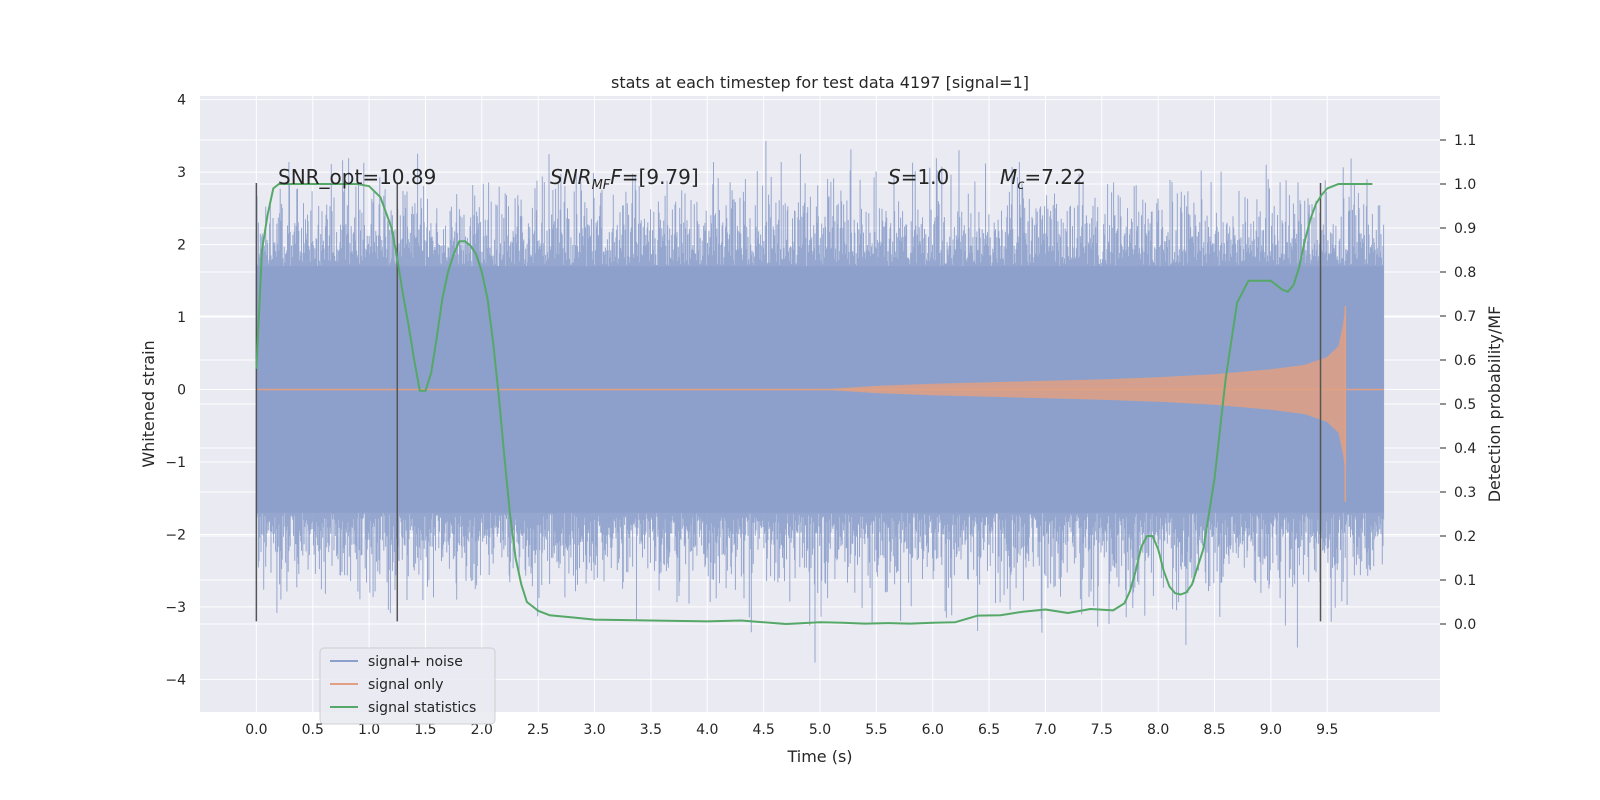 This screenshot has width=1600, height=800. What do you see at coordinates (422, 708) in the screenshot?
I see `legend-label-signal-statistics: signal statistics` at bounding box center [422, 708].